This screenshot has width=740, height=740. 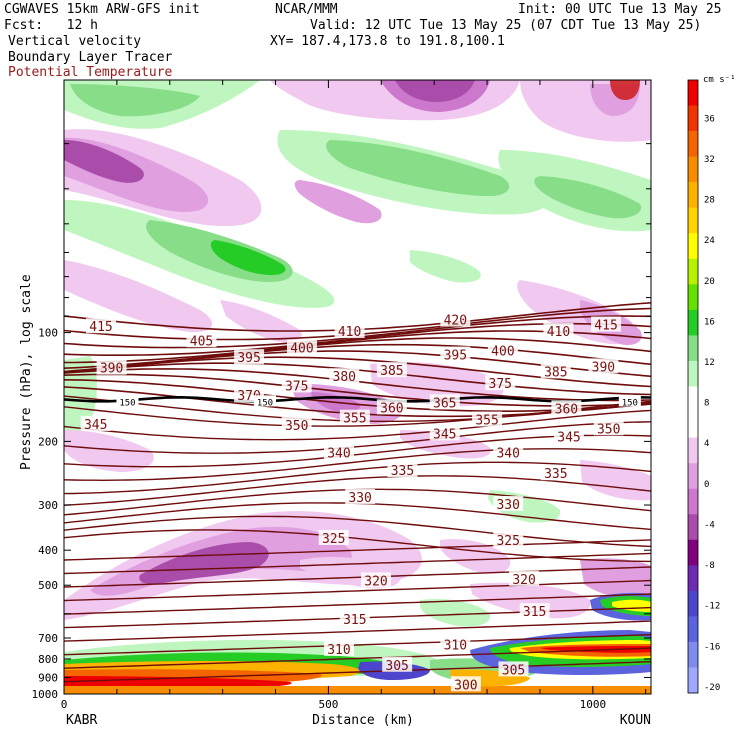 What do you see at coordinates (48, 659) in the screenshot?
I see `y-tick-label: 800` at bounding box center [48, 659].